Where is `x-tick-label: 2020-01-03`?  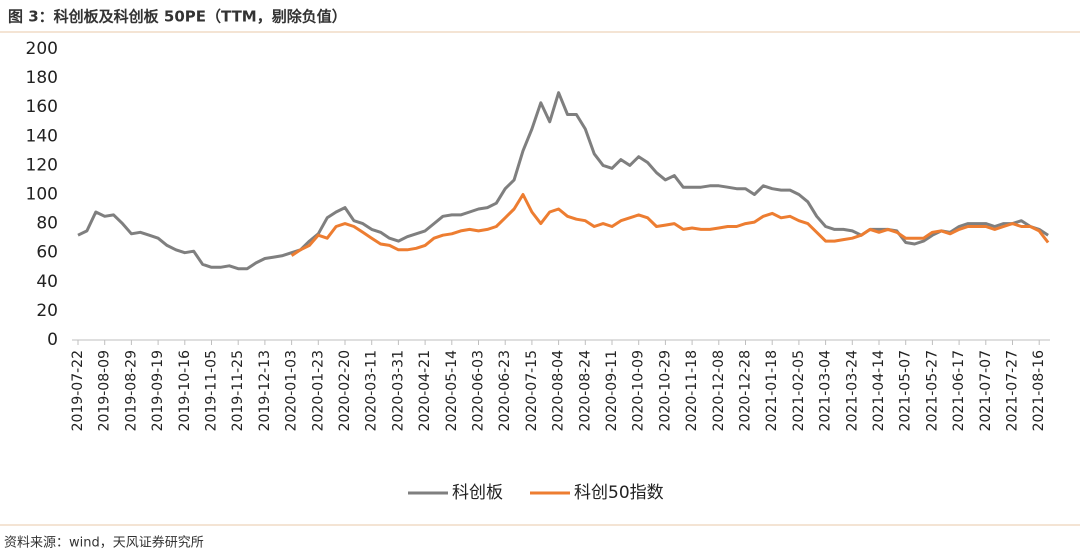 x-tick-label: 2020-01-03 is located at coordinates (292, 390).